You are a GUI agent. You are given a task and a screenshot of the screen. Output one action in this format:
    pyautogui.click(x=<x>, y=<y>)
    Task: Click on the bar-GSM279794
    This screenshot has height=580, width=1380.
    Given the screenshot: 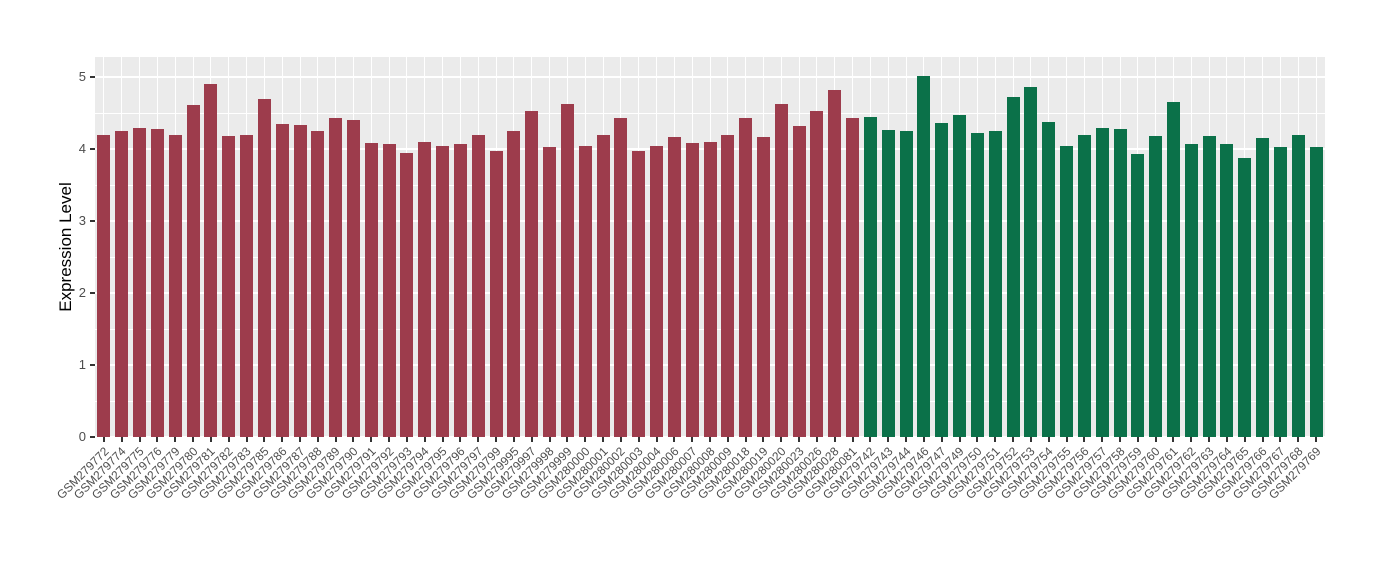 What is the action you would take?
    pyautogui.click(x=425, y=289)
    